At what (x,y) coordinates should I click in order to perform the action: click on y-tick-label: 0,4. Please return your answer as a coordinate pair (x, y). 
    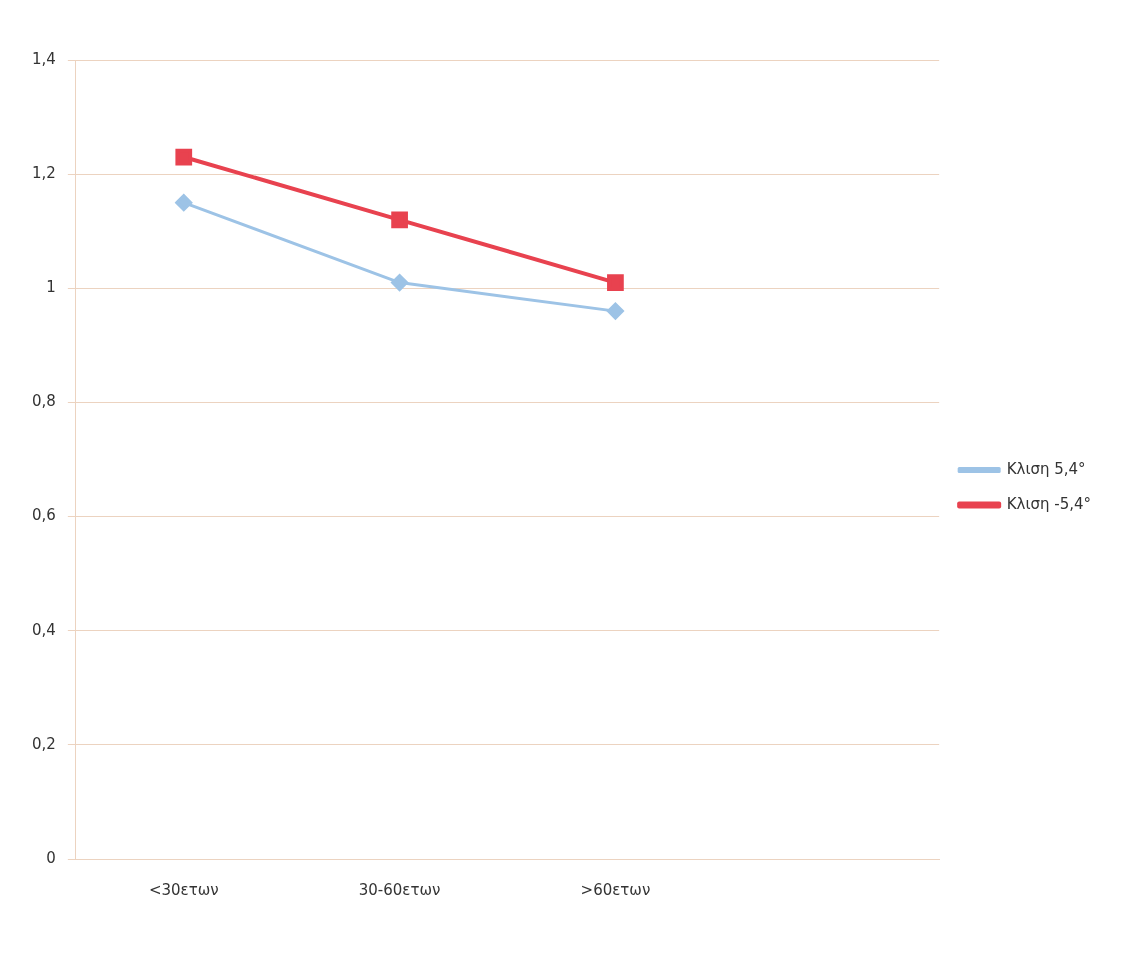
    Looking at the image, I should click on (44, 629).